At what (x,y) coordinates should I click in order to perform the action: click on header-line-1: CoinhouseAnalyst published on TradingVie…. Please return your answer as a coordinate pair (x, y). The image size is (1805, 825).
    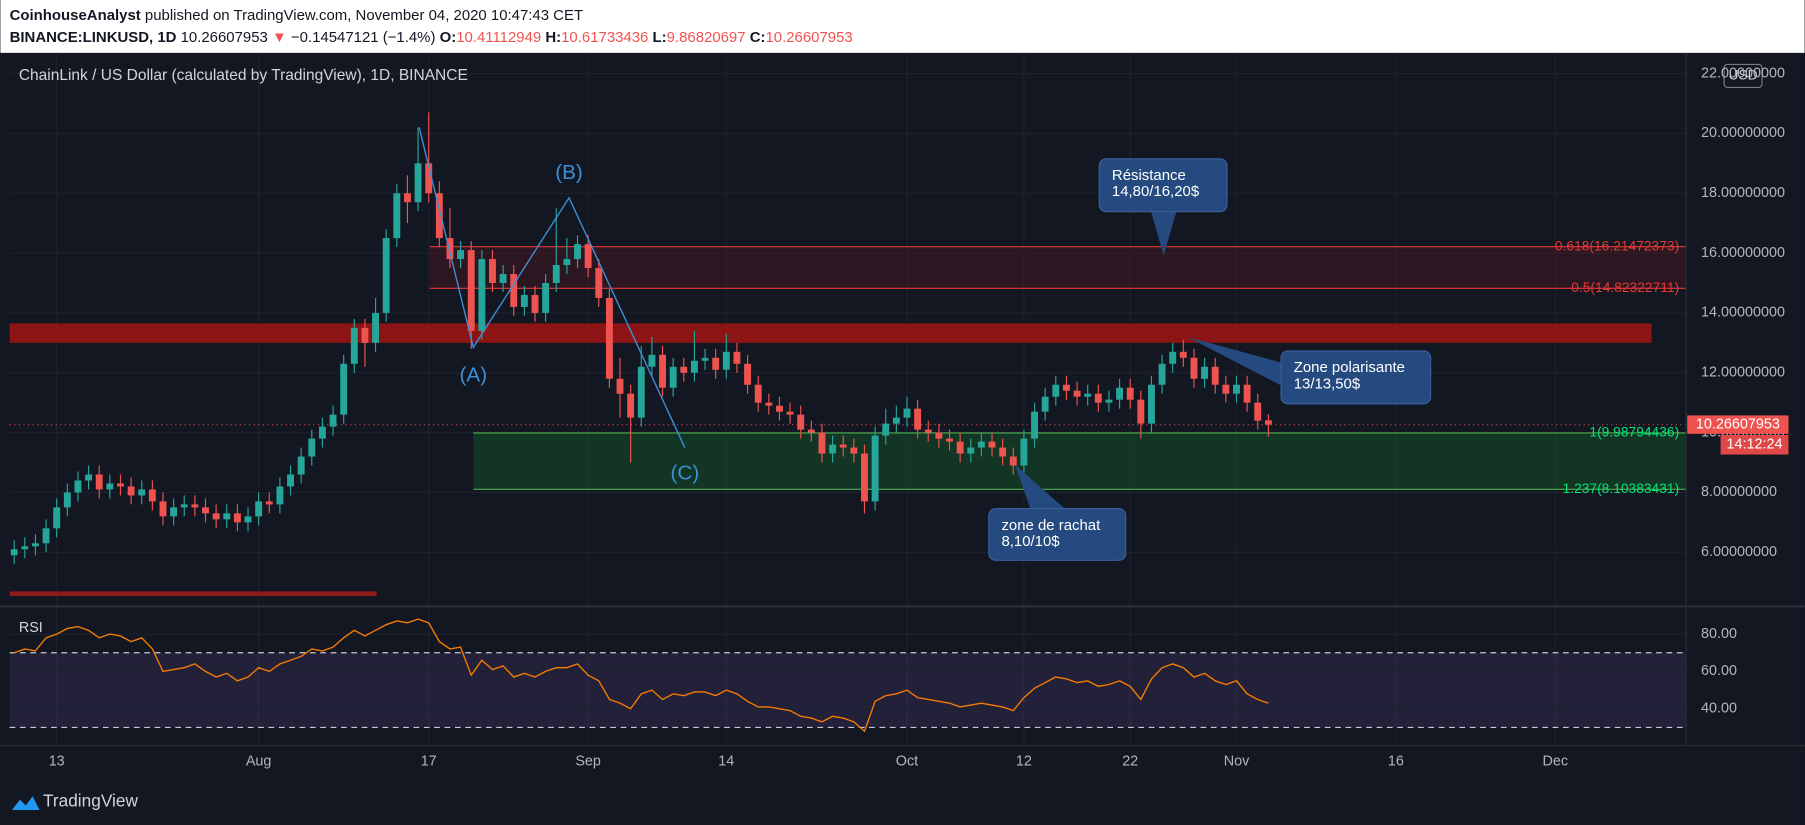
    Looking at the image, I should click on (296, 15).